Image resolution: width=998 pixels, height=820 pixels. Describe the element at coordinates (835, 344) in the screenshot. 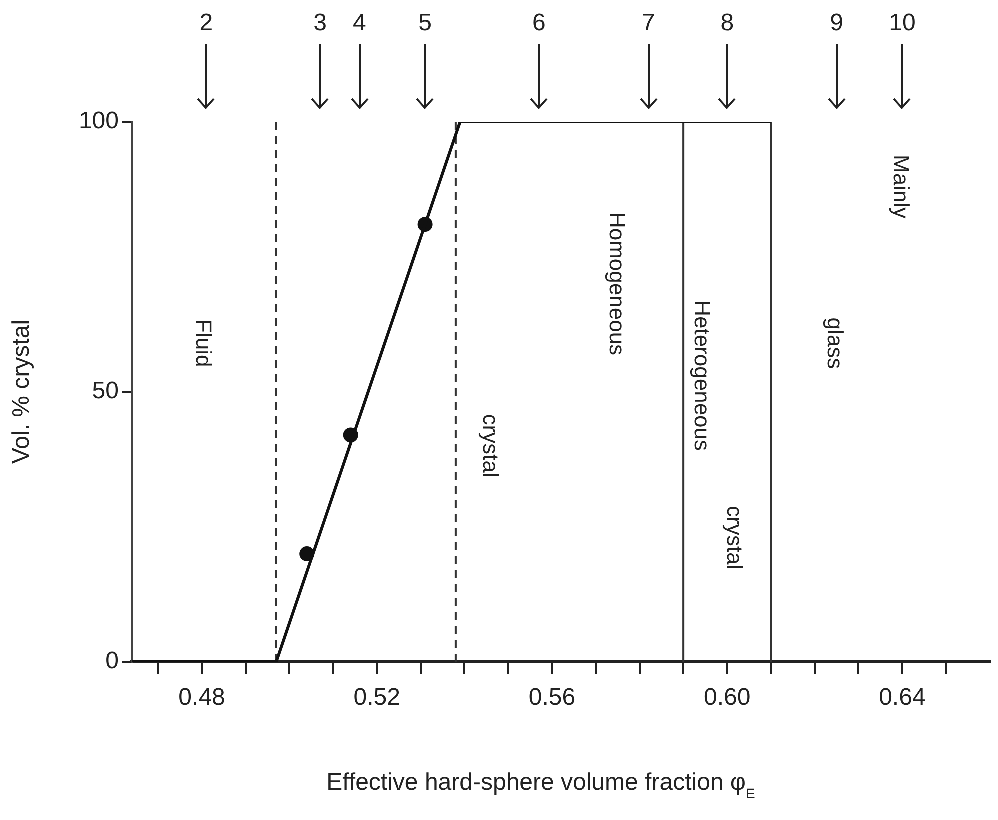

I see `annotation: glass` at that location.